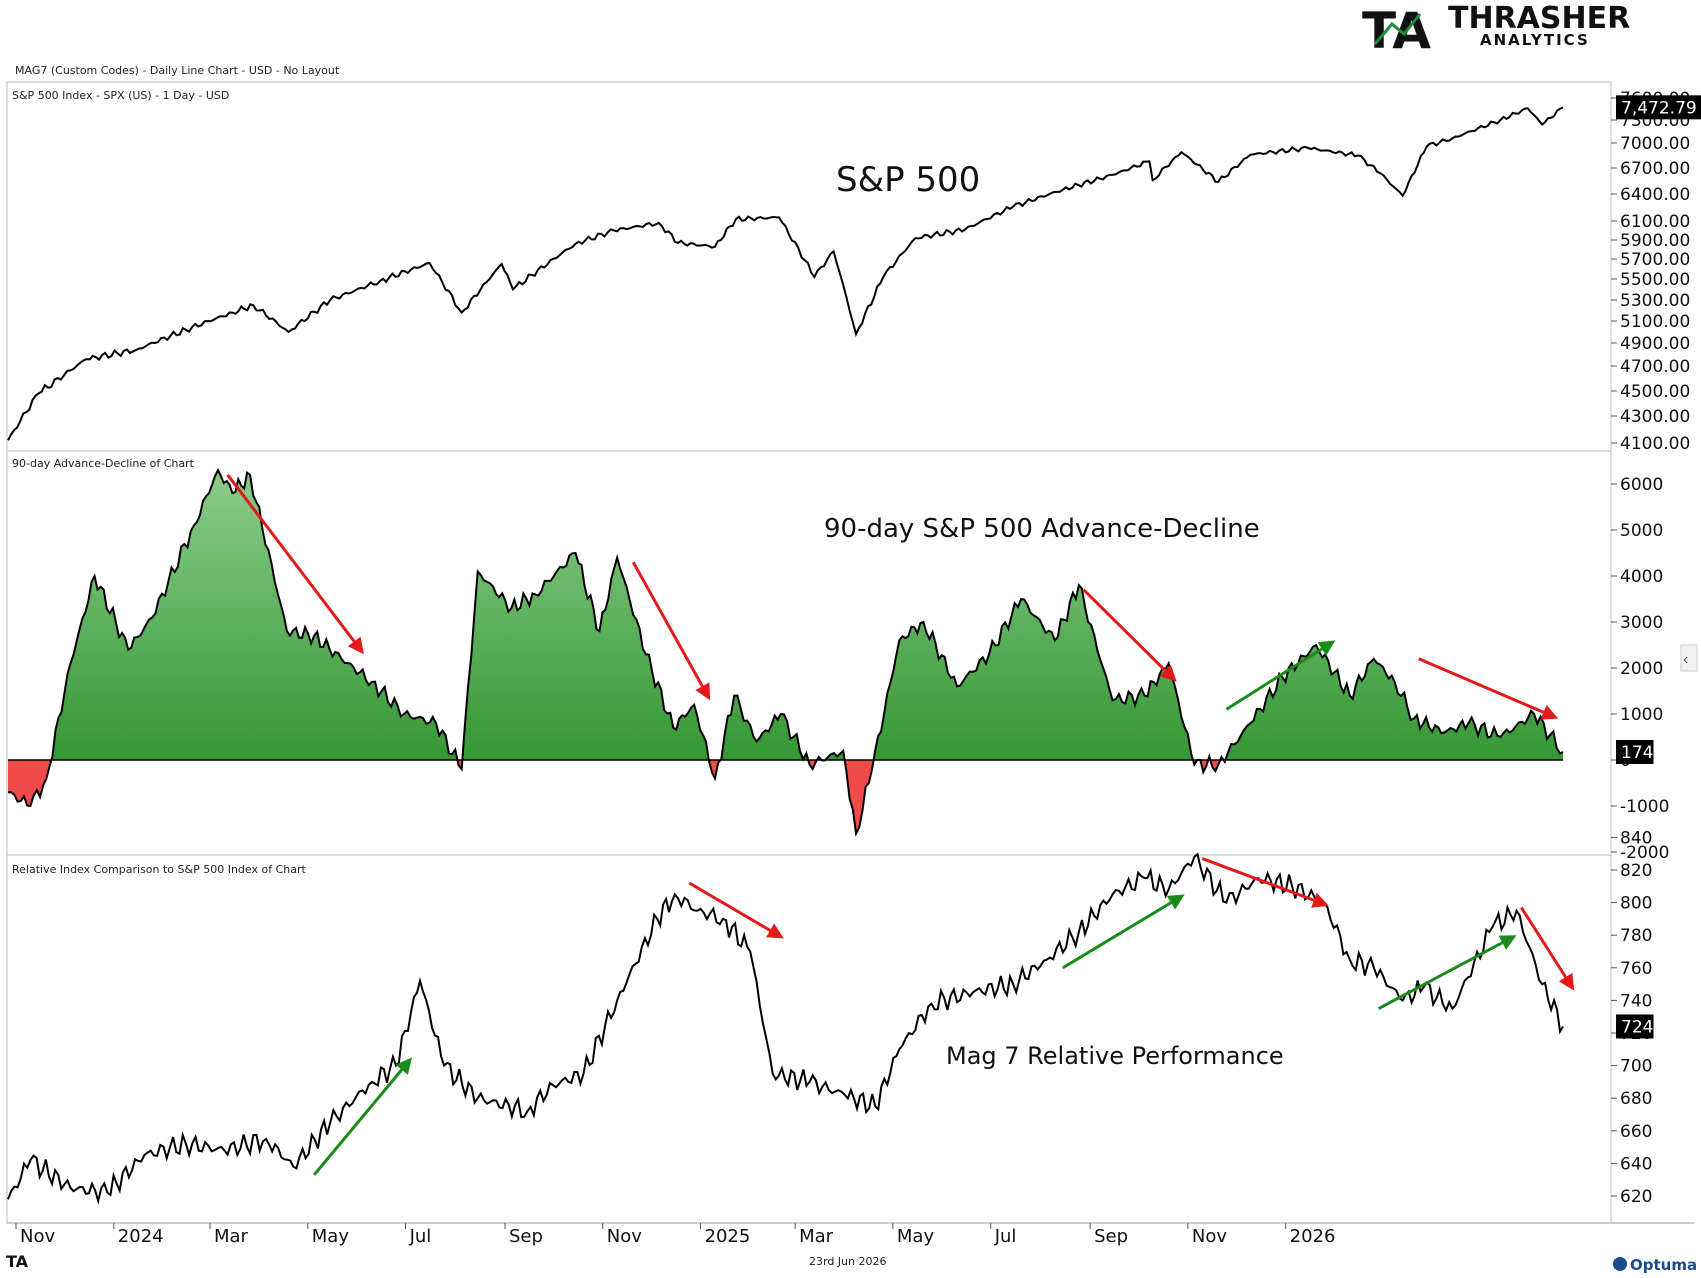 The width and height of the screenshot is (1701, 1278). I want to click on y-tick-label: 5000, so click(1641, 531).